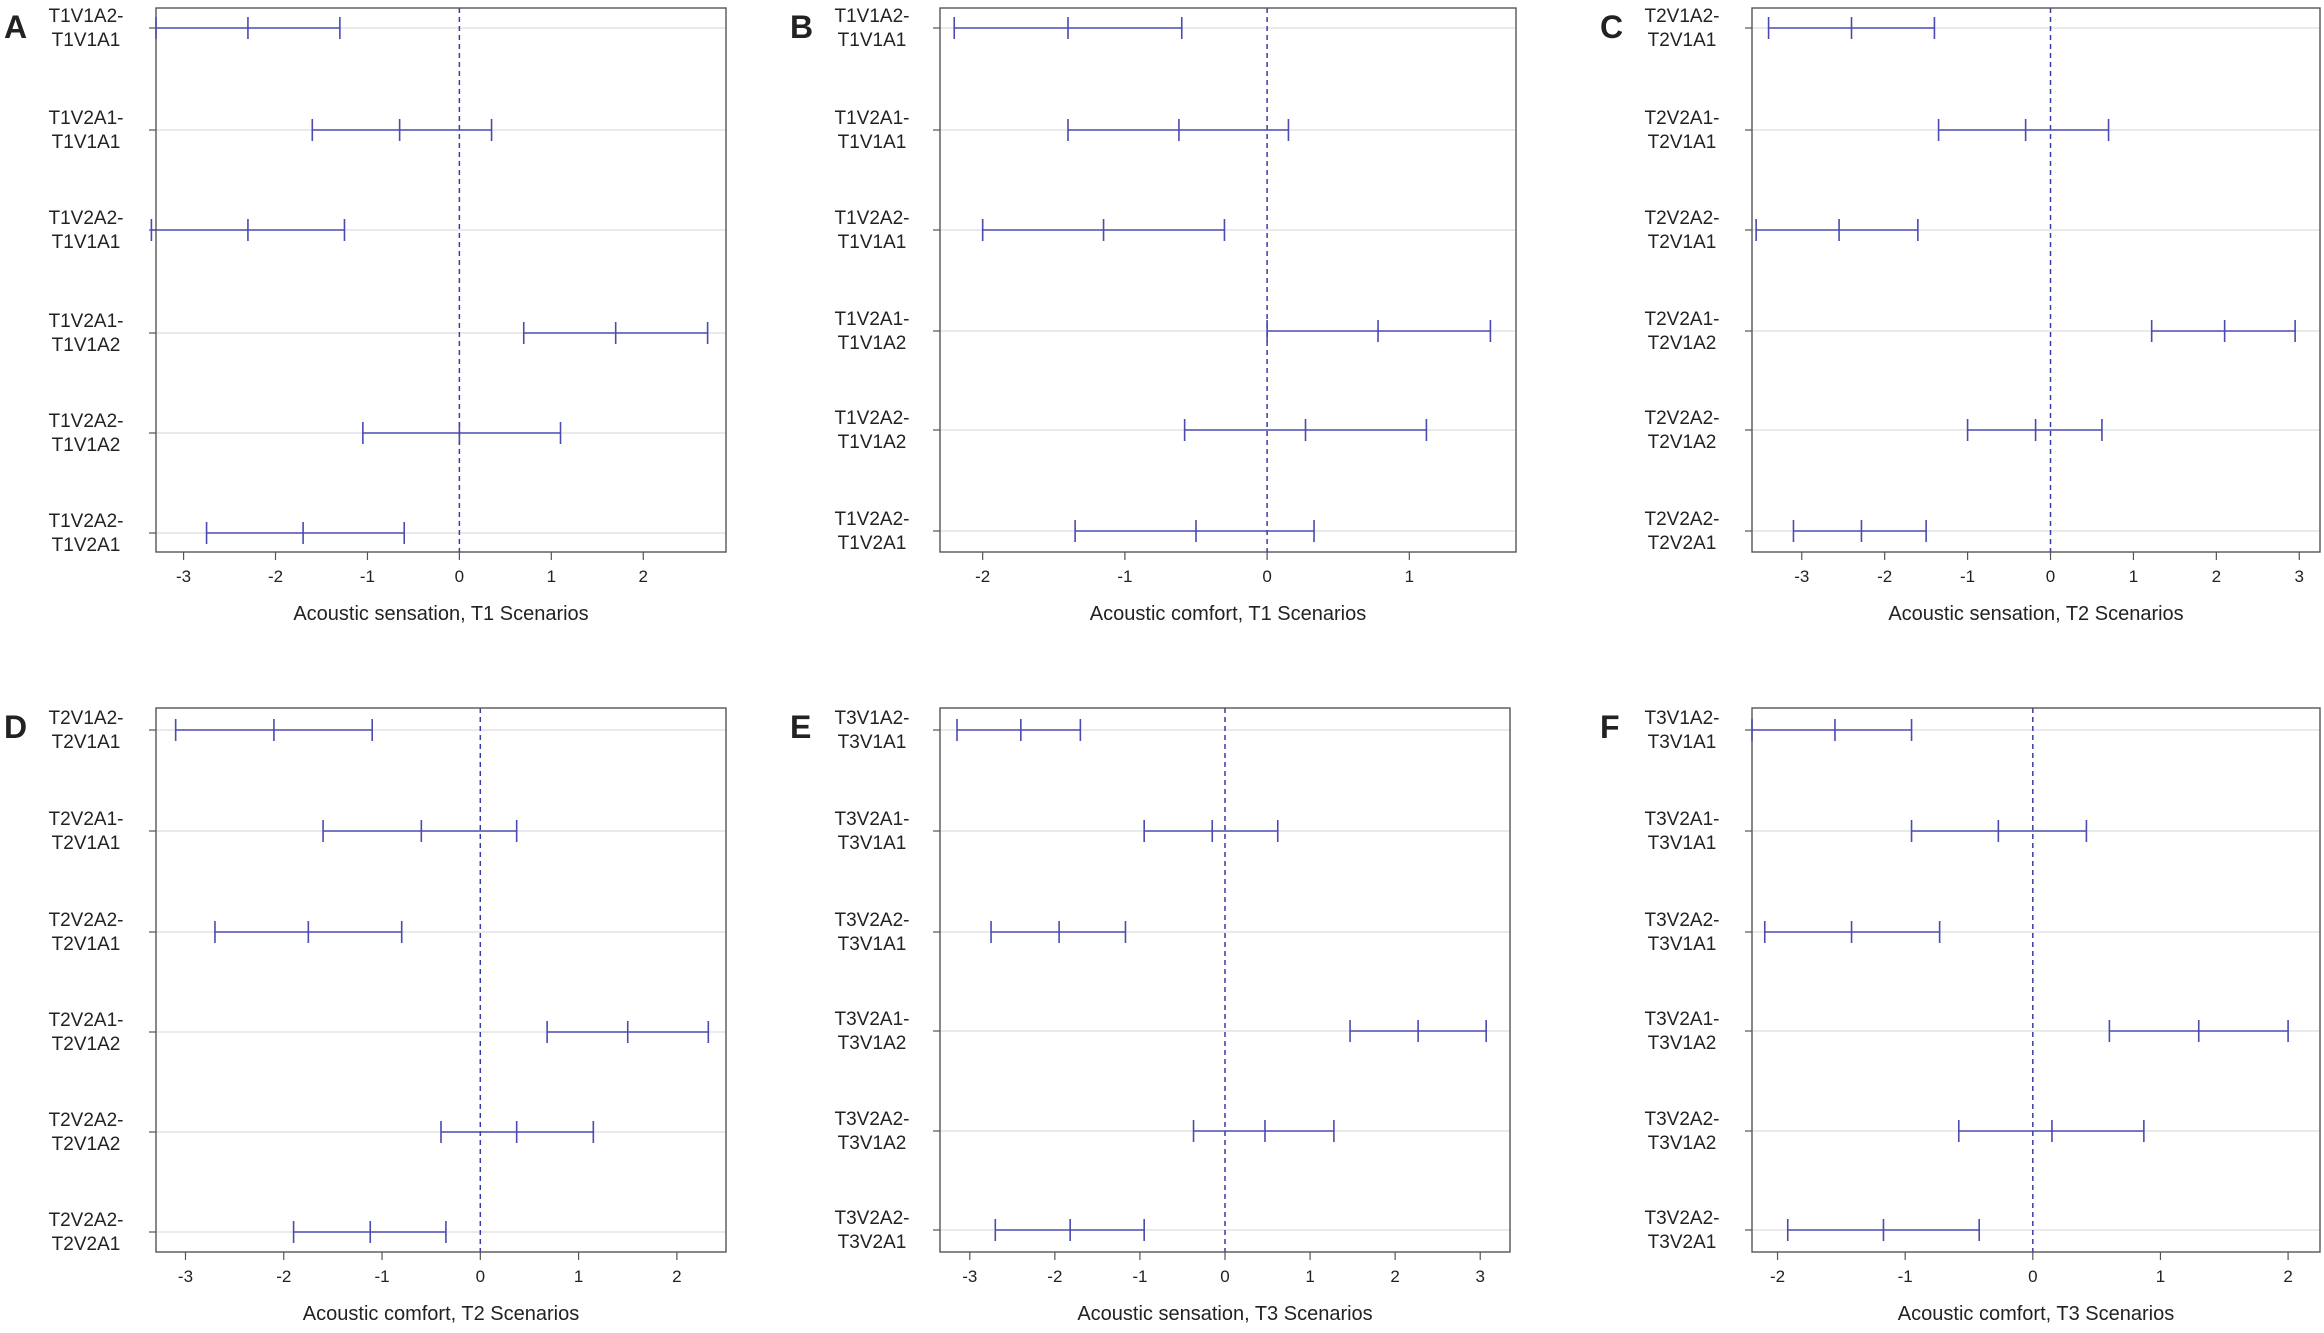 The image size is (2324, 1333). I want to click on panel-letter: A, so click(15, 27).